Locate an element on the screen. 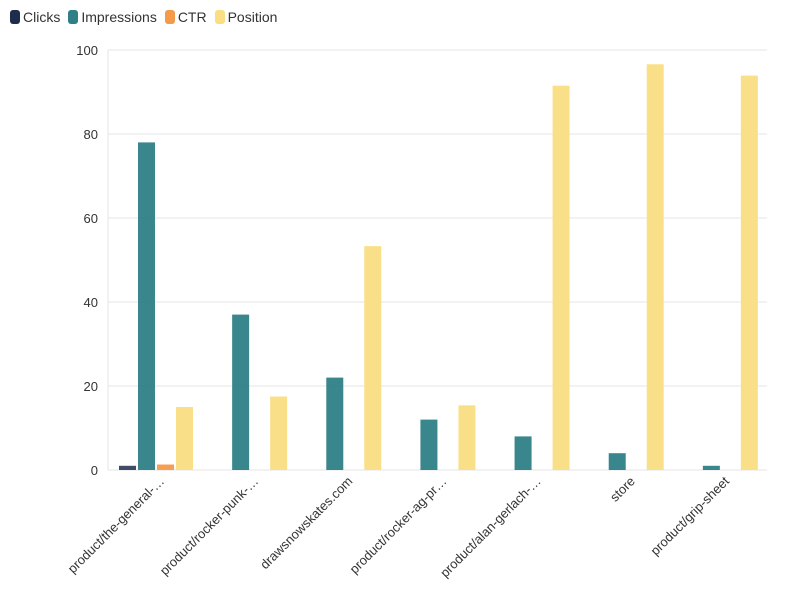 This screenshot has height=612, width=791. bar-ctr is located at coordinates (165, 467).